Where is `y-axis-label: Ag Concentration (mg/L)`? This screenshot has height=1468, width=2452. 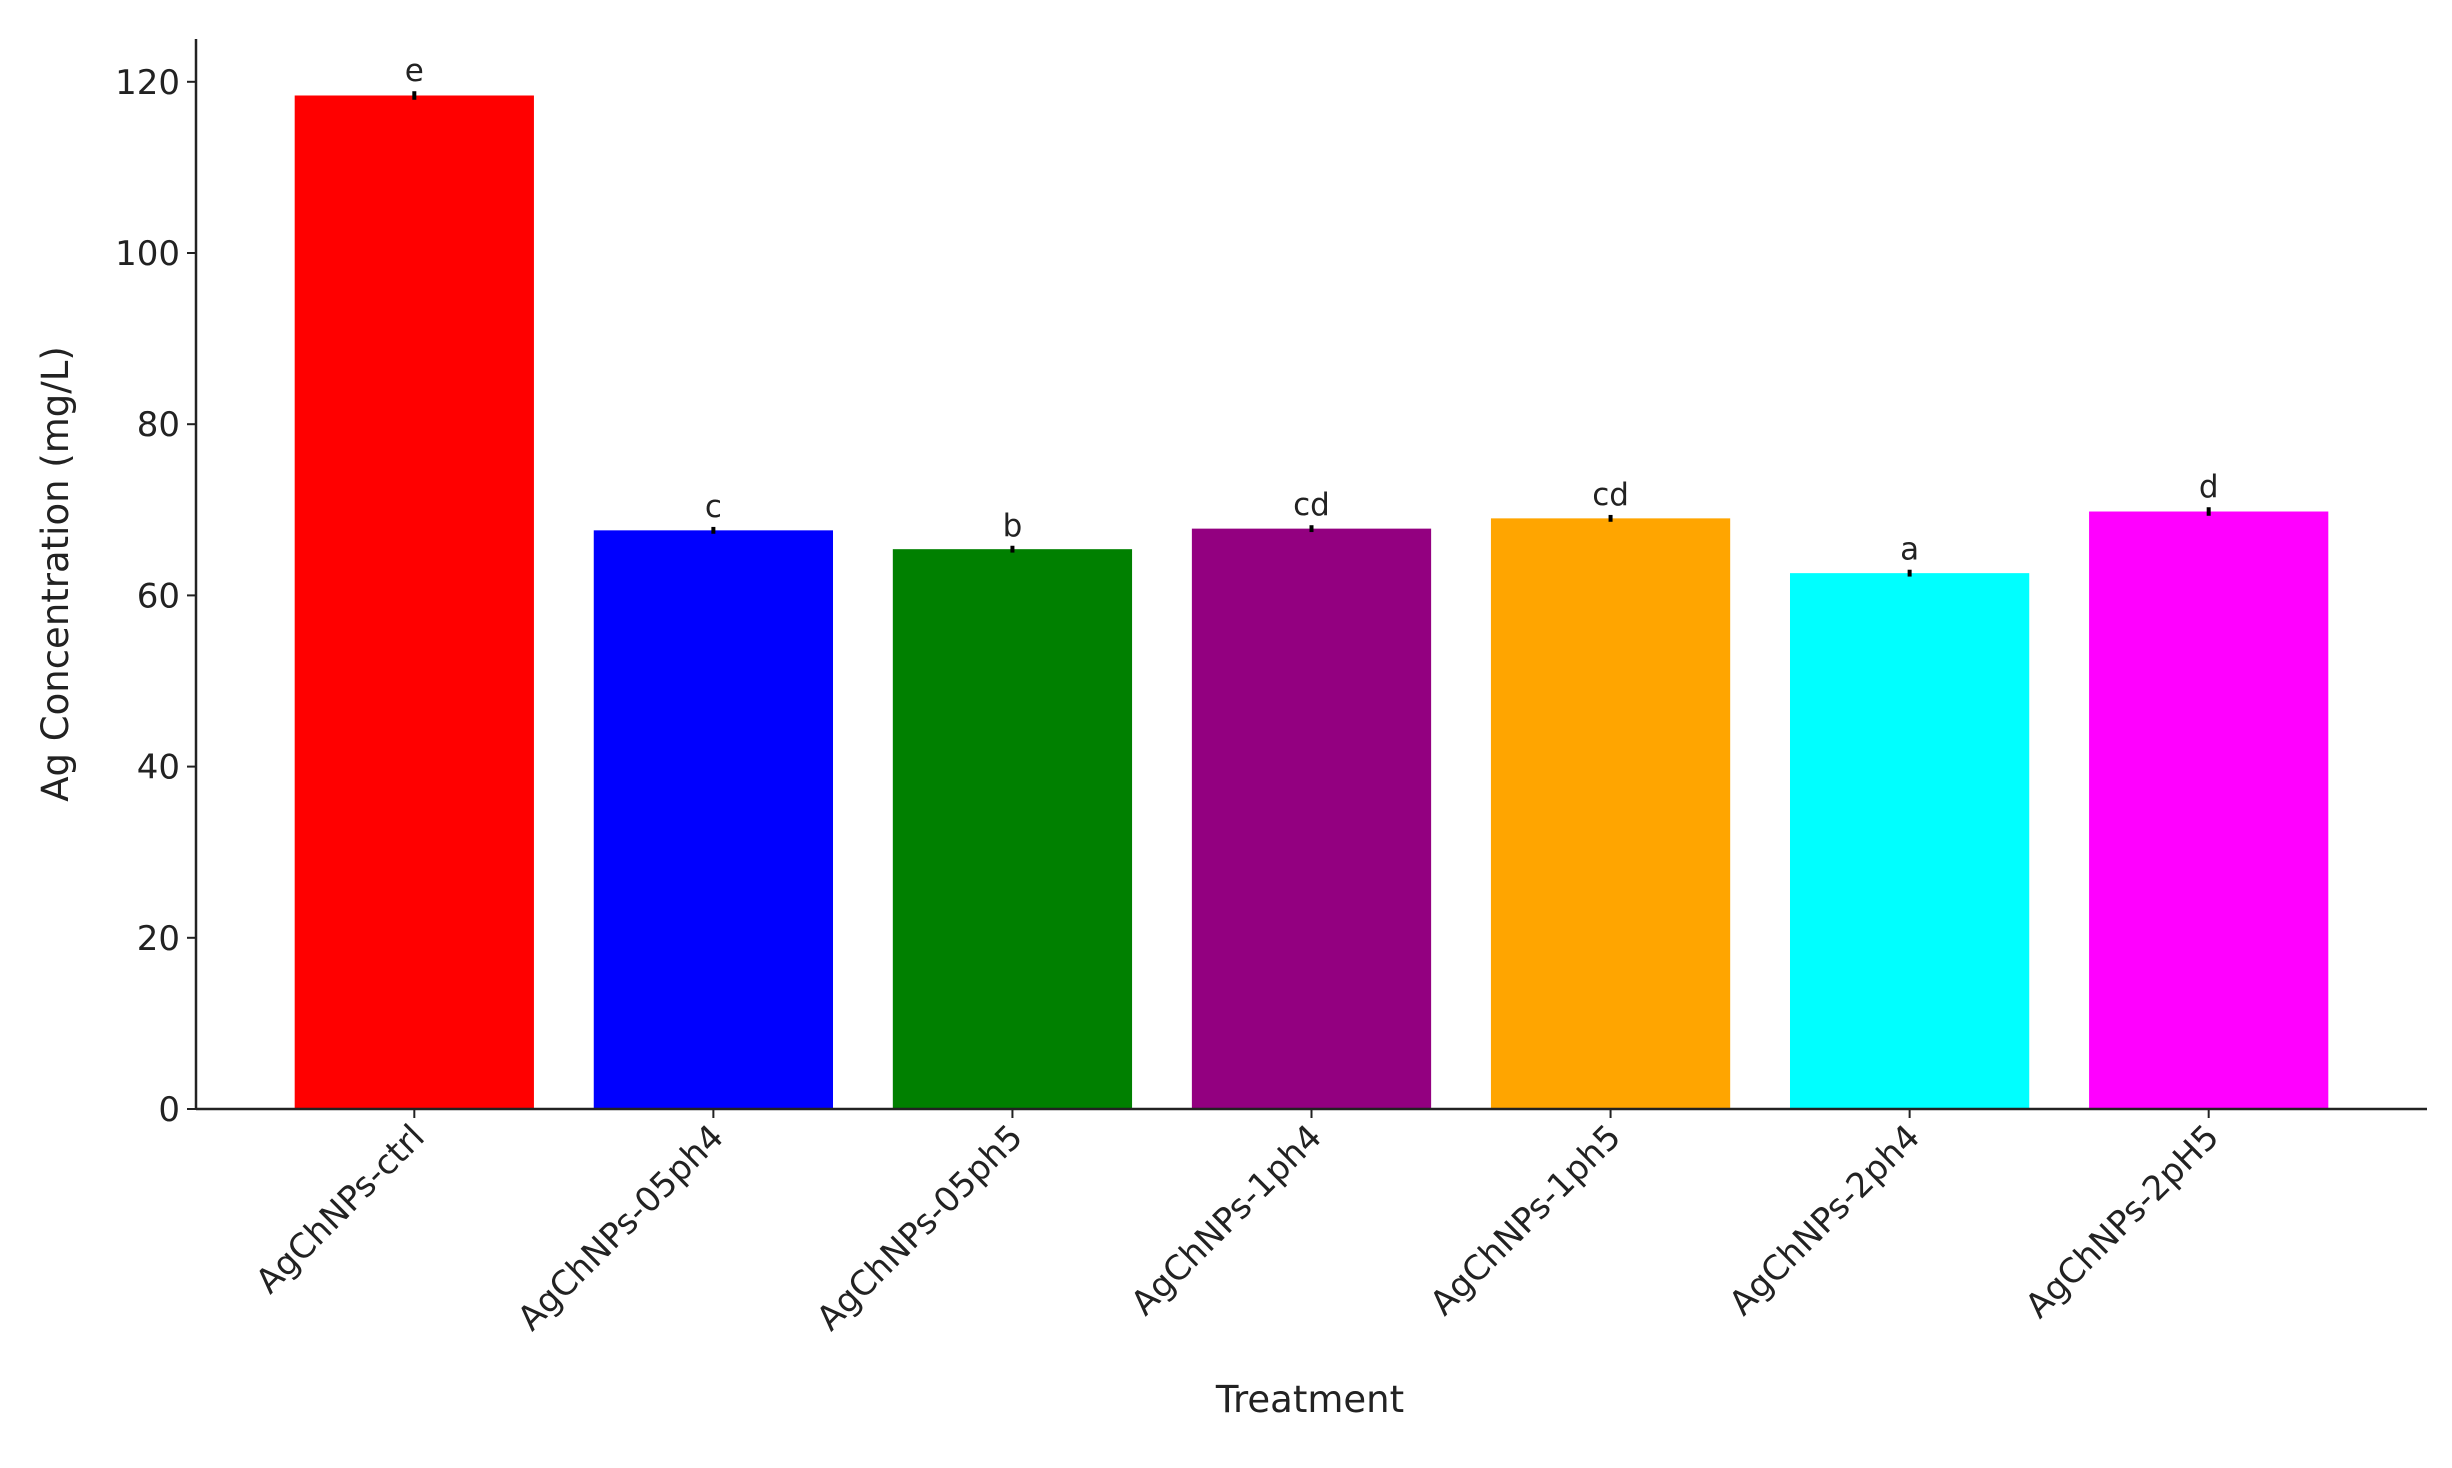
y-axis-label: Ag Concentration (mg/L) is located at coordinates (55, 574).